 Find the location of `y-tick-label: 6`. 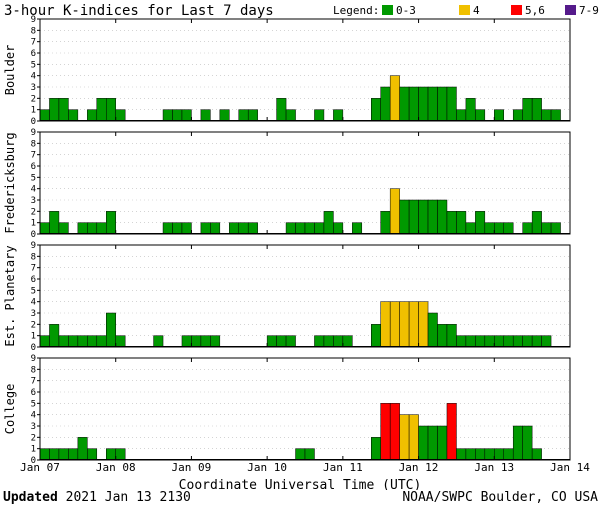

y-tick-label: 6 is located at coordinates (33, 393).